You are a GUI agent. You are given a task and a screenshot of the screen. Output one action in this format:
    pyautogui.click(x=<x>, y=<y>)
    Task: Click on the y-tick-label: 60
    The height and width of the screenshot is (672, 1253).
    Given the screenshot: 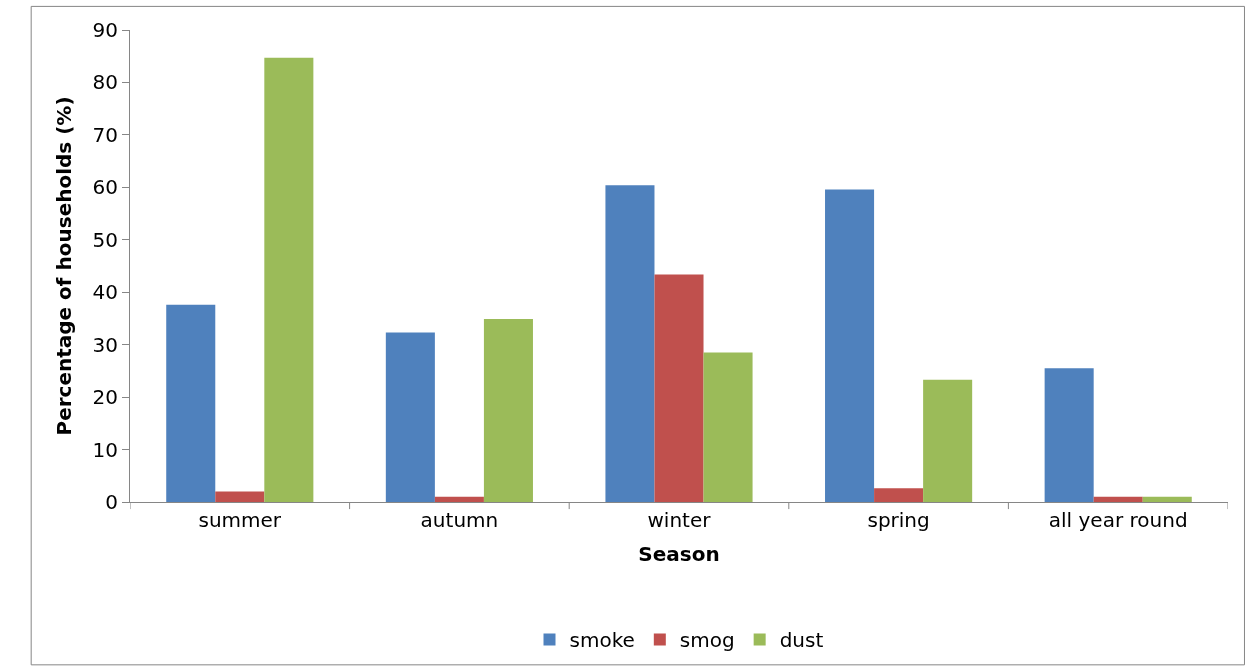 What is the action you would take?
    pyautogui.click(x=105, y=187)
    